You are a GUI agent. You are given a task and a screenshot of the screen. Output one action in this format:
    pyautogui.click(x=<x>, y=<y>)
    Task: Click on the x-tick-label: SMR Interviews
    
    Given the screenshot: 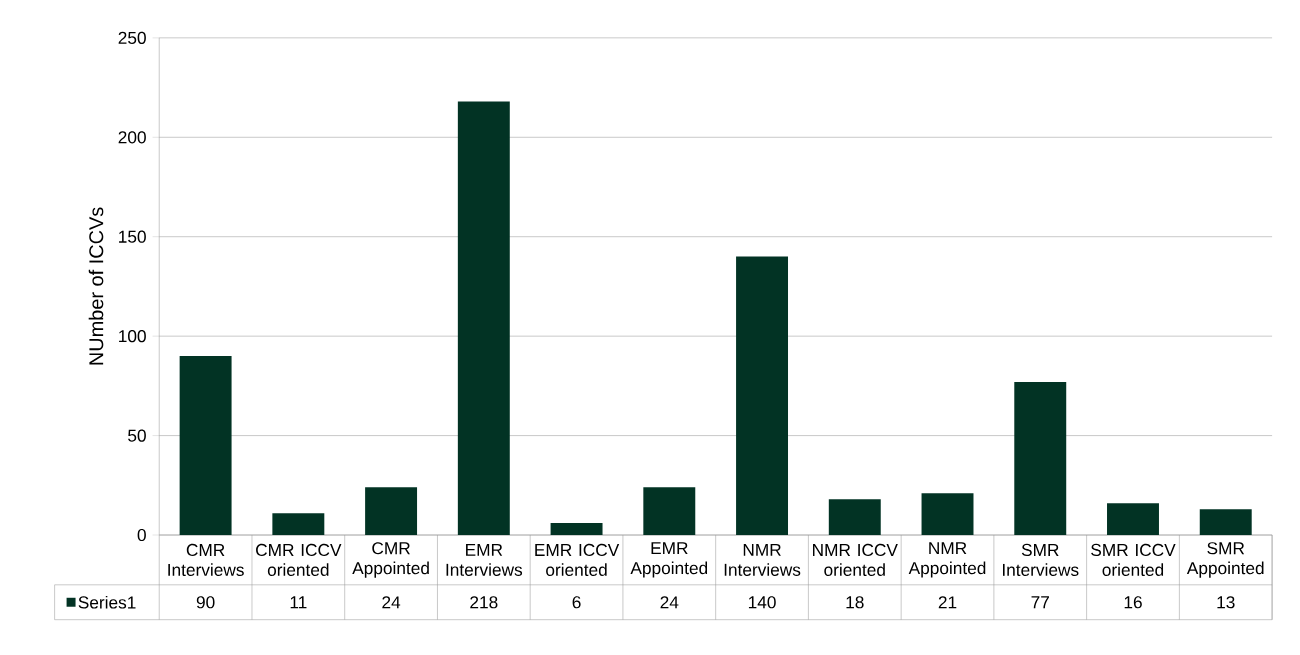 What is the action you would take?
    pyautogui.click(x=1040, y=560)
    